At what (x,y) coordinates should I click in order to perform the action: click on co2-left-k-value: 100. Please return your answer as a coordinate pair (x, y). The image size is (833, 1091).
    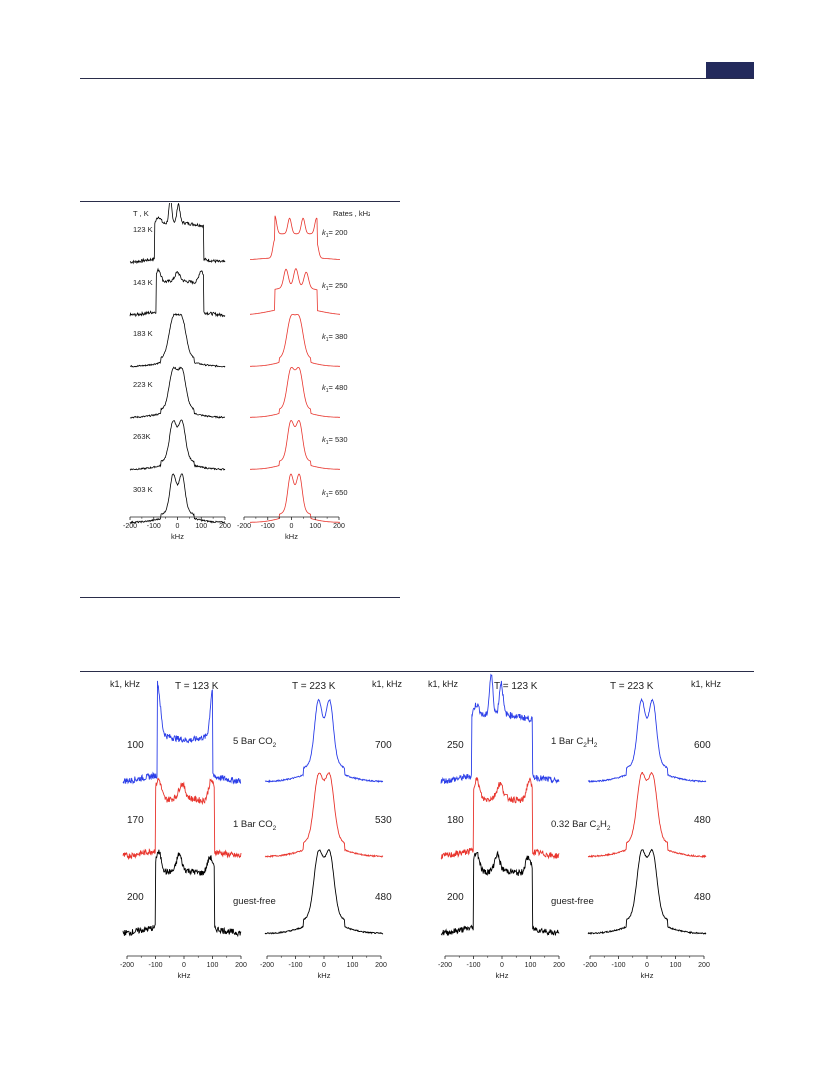
    Looking at the image, I should click on (135, 745).